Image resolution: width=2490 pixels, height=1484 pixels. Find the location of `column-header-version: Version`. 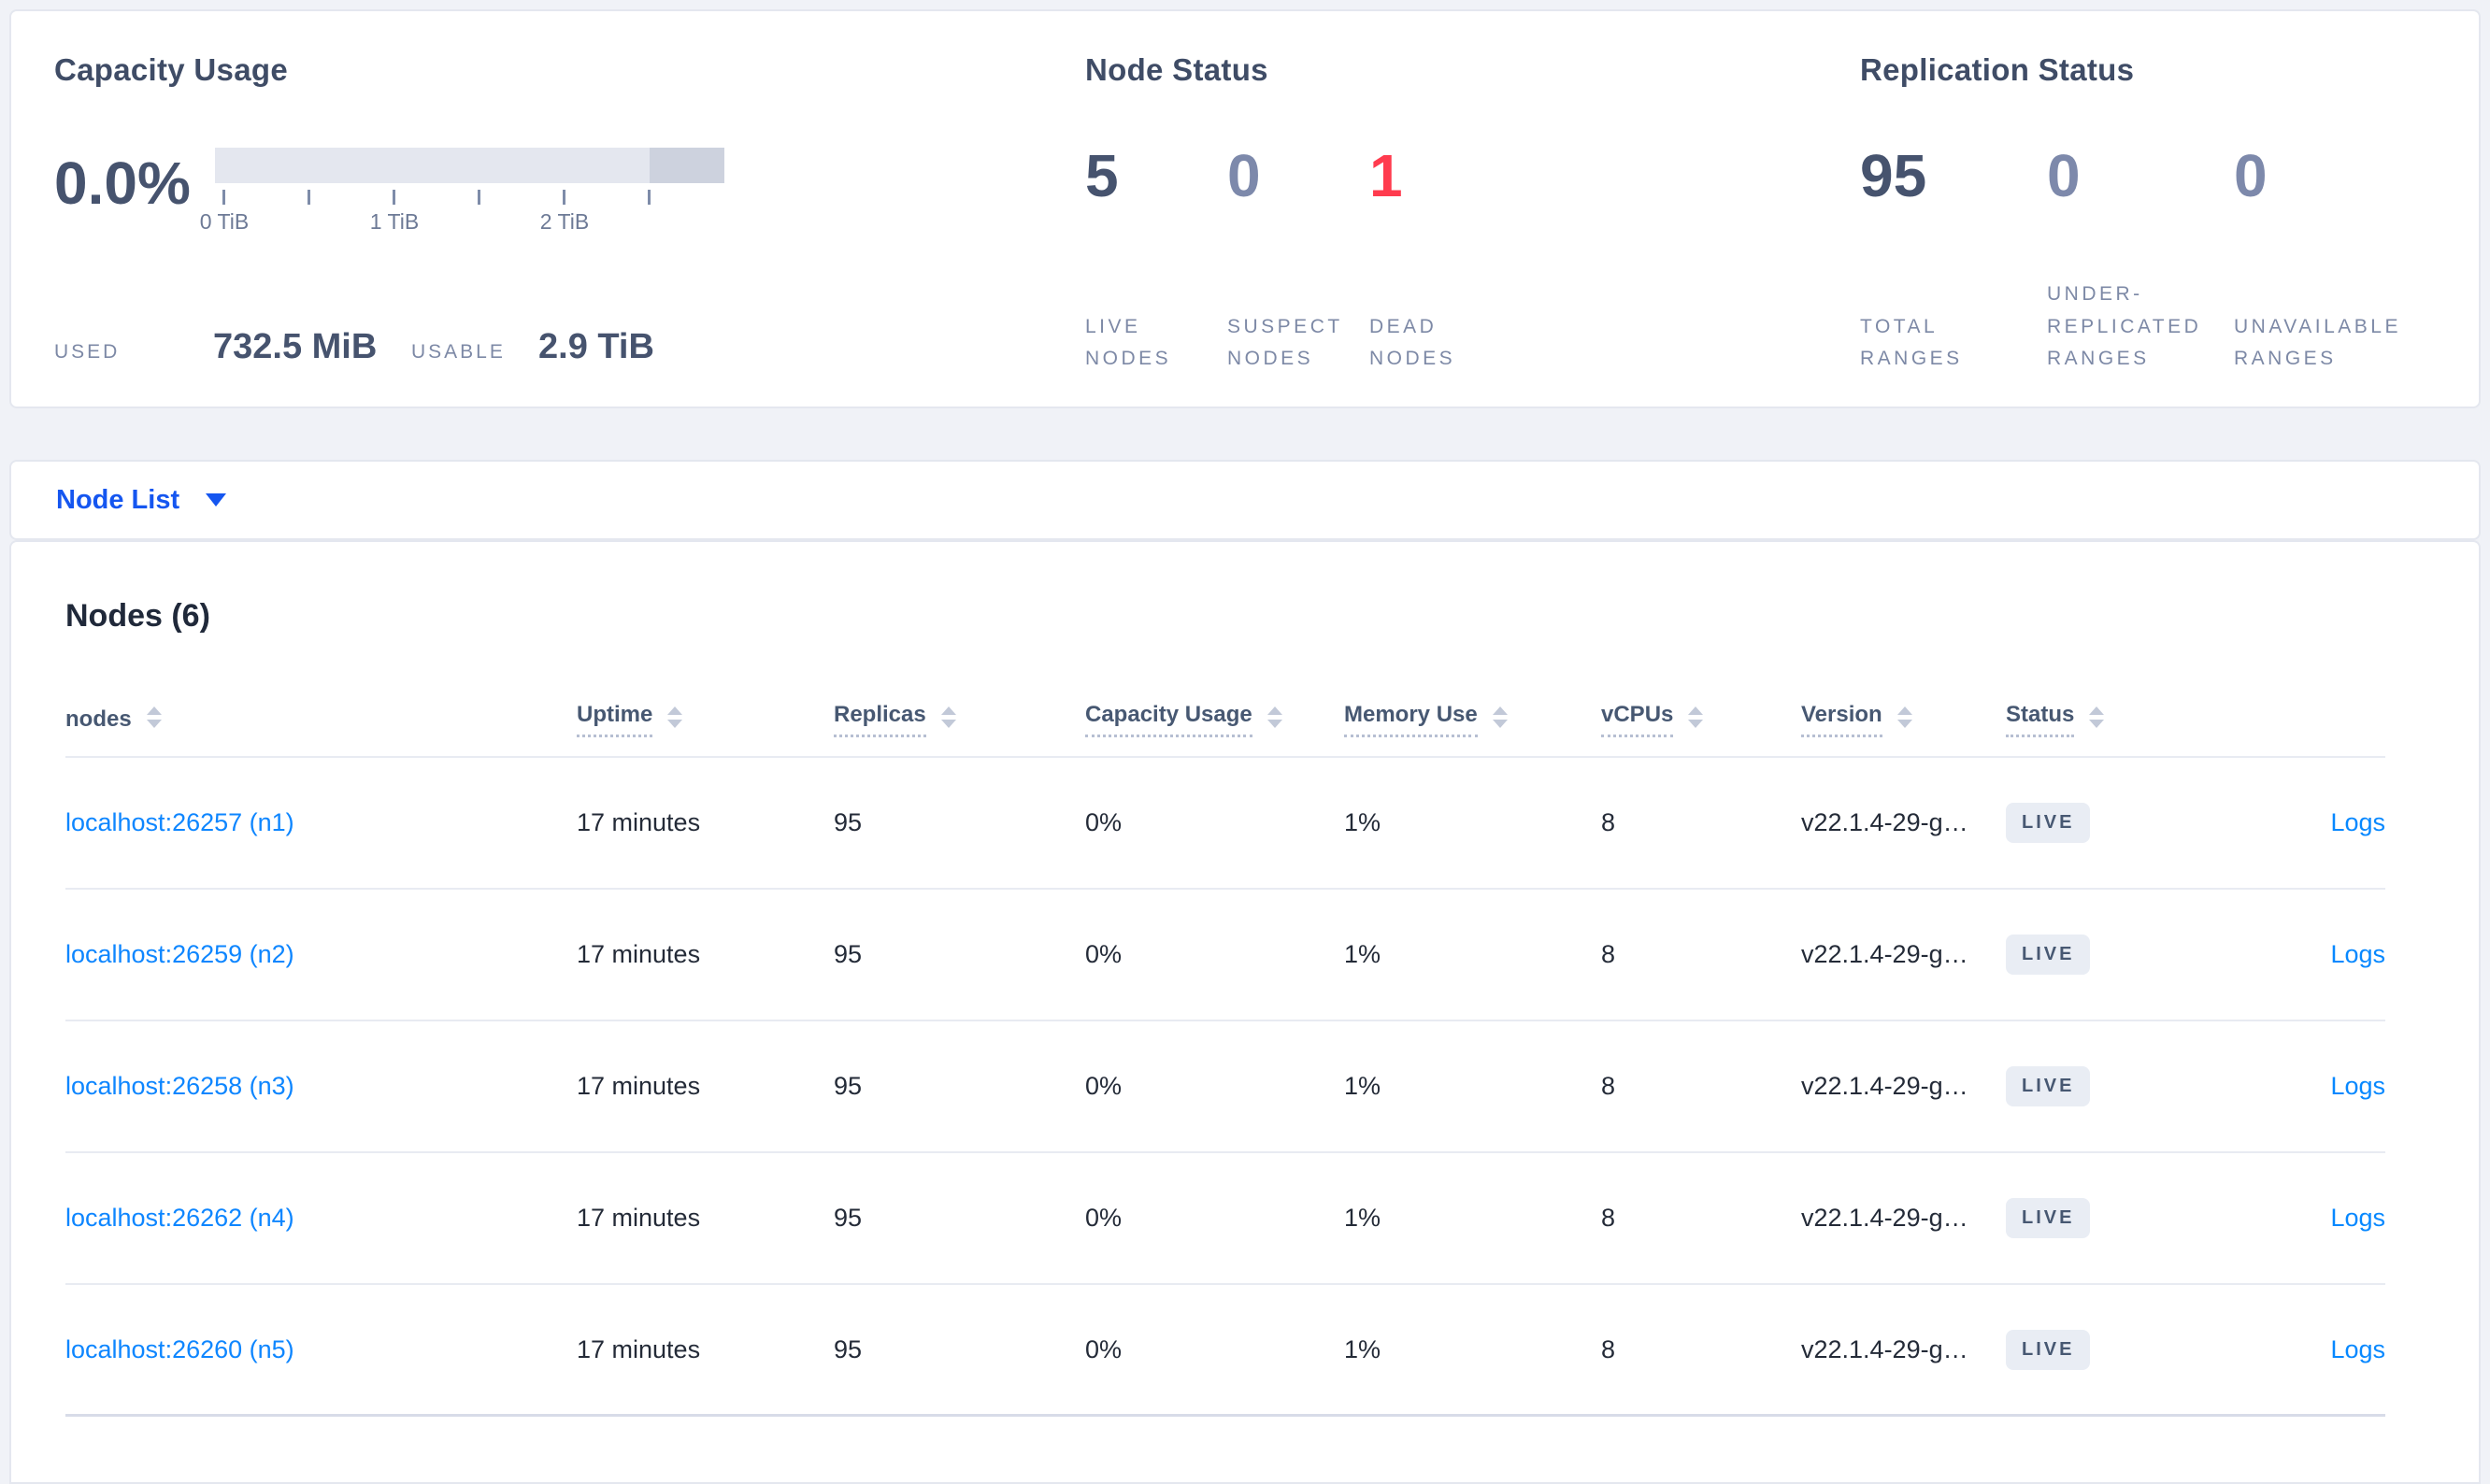

column-header-version: Version is located at coordinates (1903, 719).